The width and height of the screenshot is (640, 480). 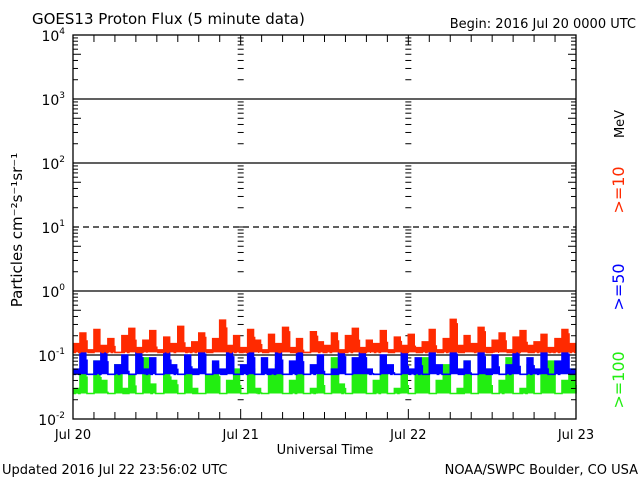 I want to click on chart-subtitle: Begin: 2016 Jul 20 0000 UTC, so click(x=543, y=24).